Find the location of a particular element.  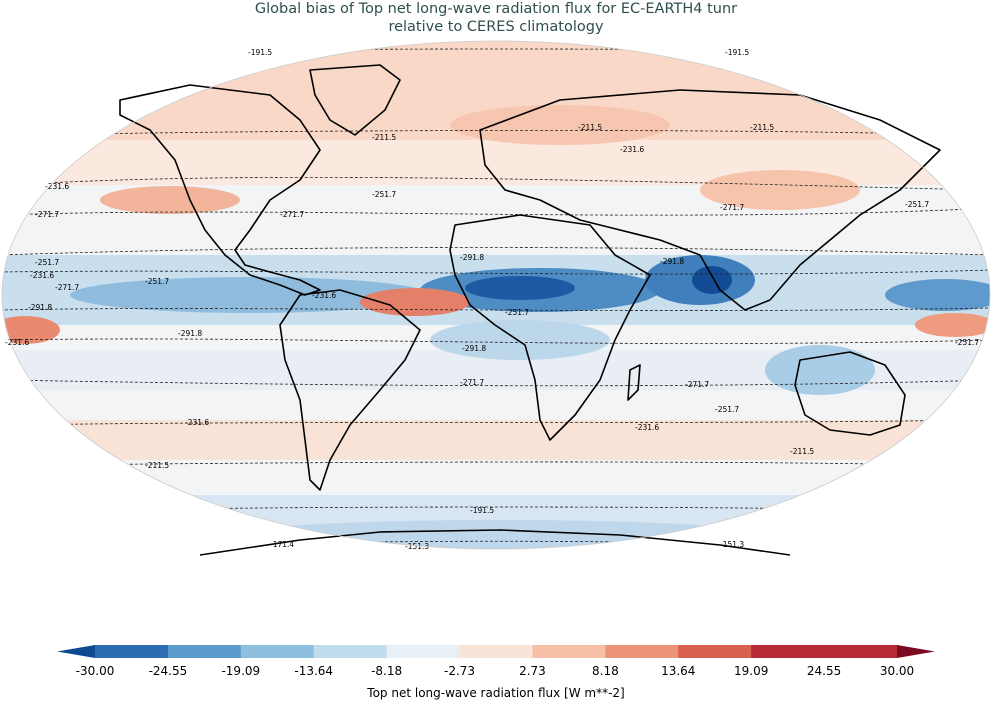

colorbar-tick-label: 24.55 is located at coordinates (824, 671).